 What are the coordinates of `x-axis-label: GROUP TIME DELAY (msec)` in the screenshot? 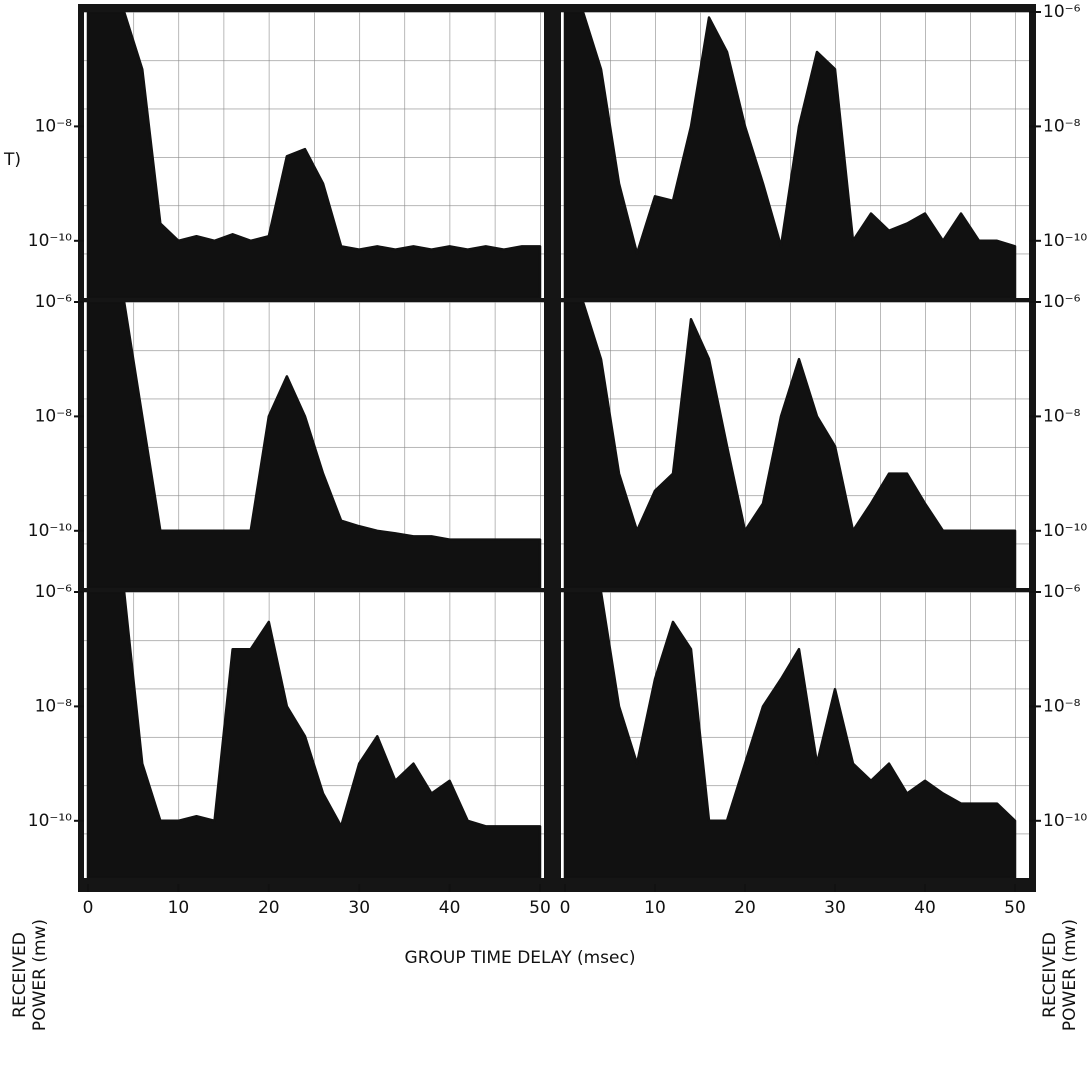 It's located at (520, 958).